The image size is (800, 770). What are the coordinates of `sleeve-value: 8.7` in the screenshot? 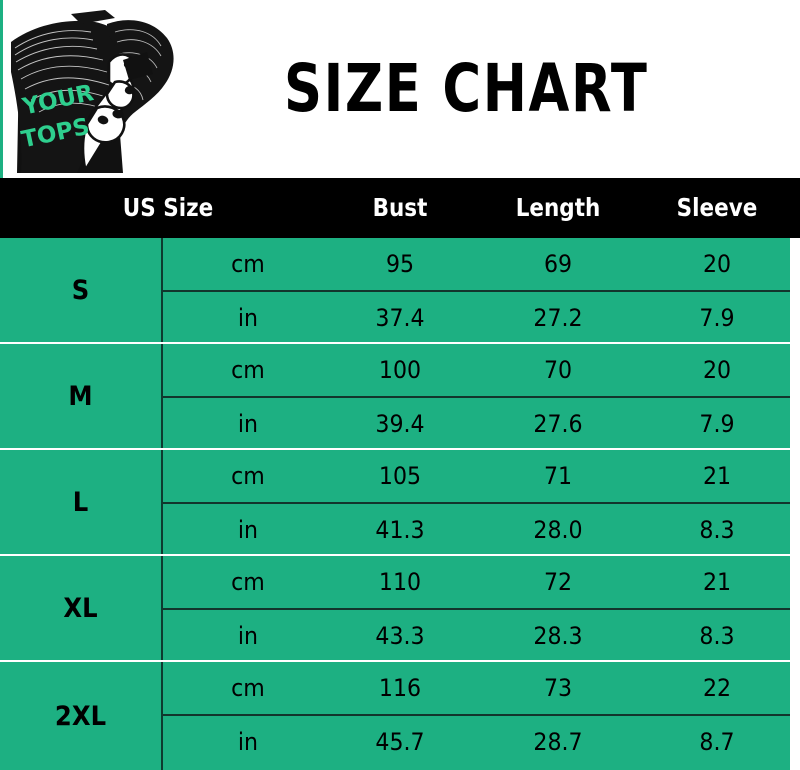 It's located at (717, 742).